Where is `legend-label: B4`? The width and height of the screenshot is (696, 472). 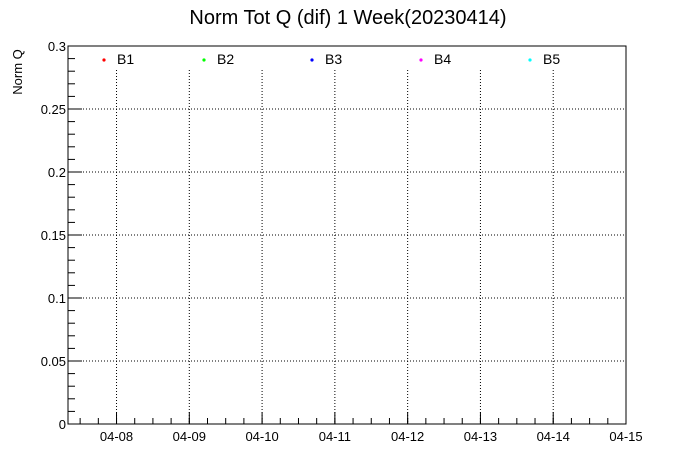 legend-label: B4 is located at coordinates (442, 59).